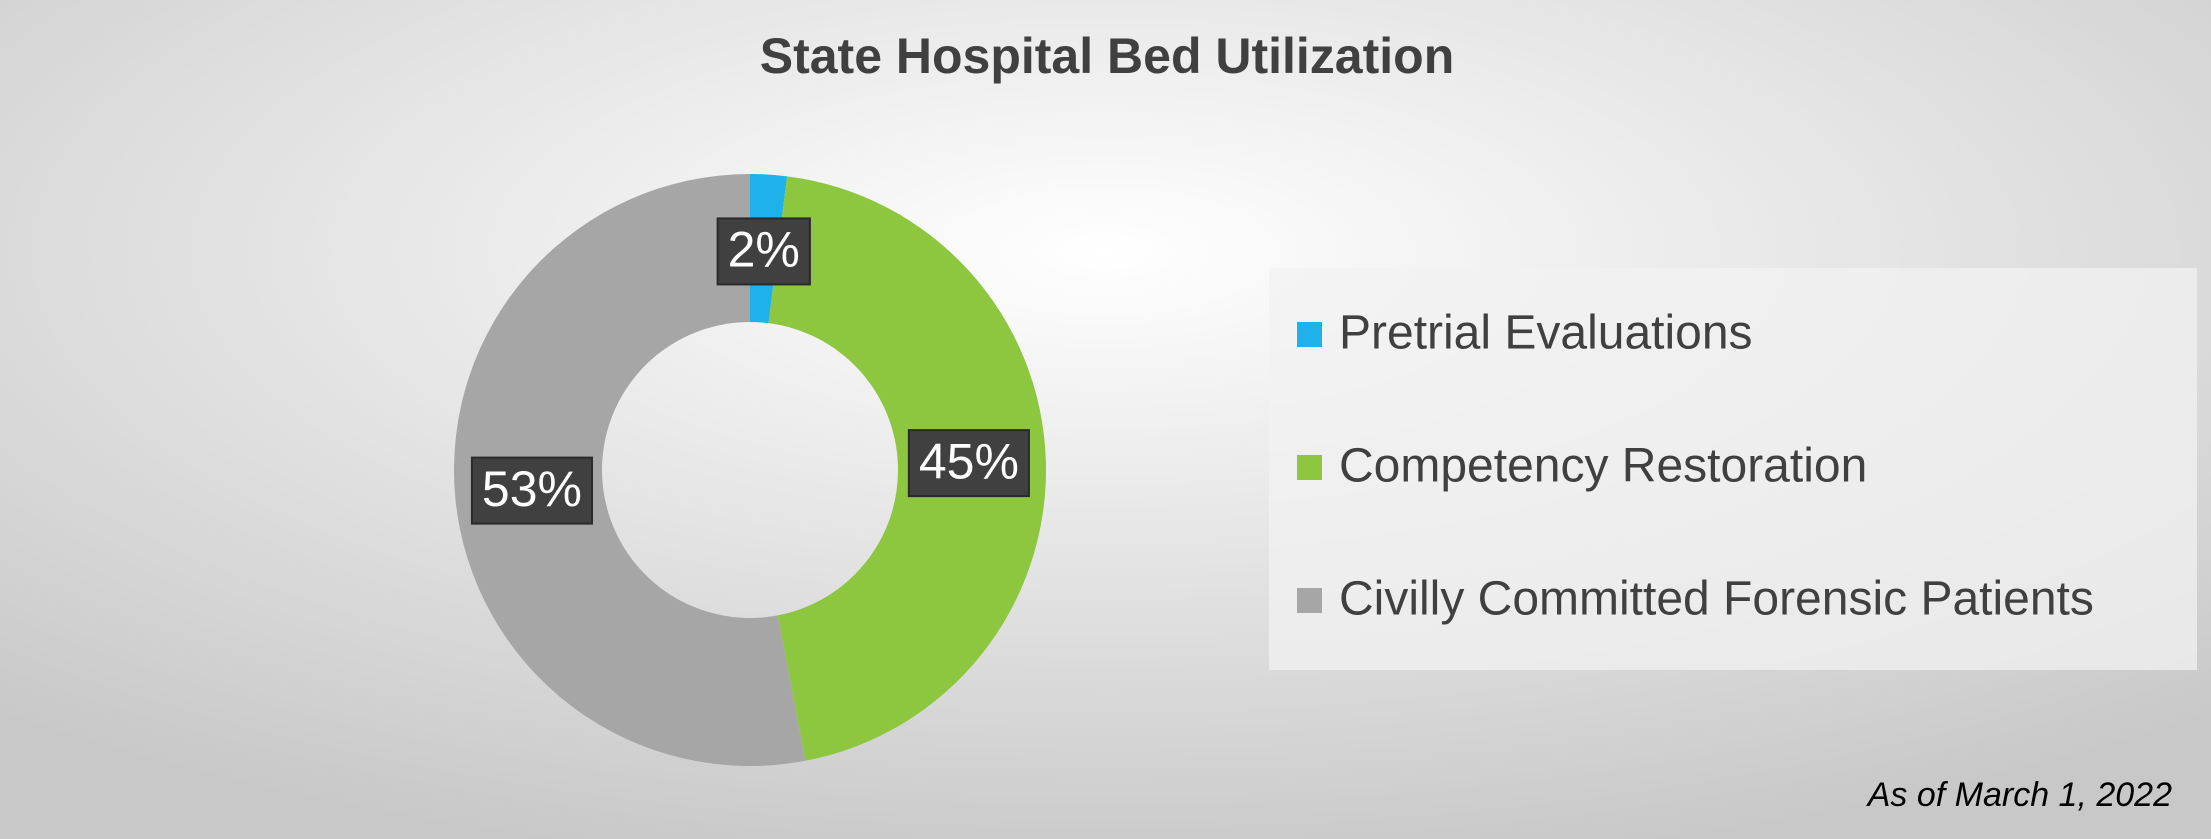 This screenshot has height=839, width=2211. I want to click on legend-label: Civilly Committed Forensic Patients, so click(1716, 599).